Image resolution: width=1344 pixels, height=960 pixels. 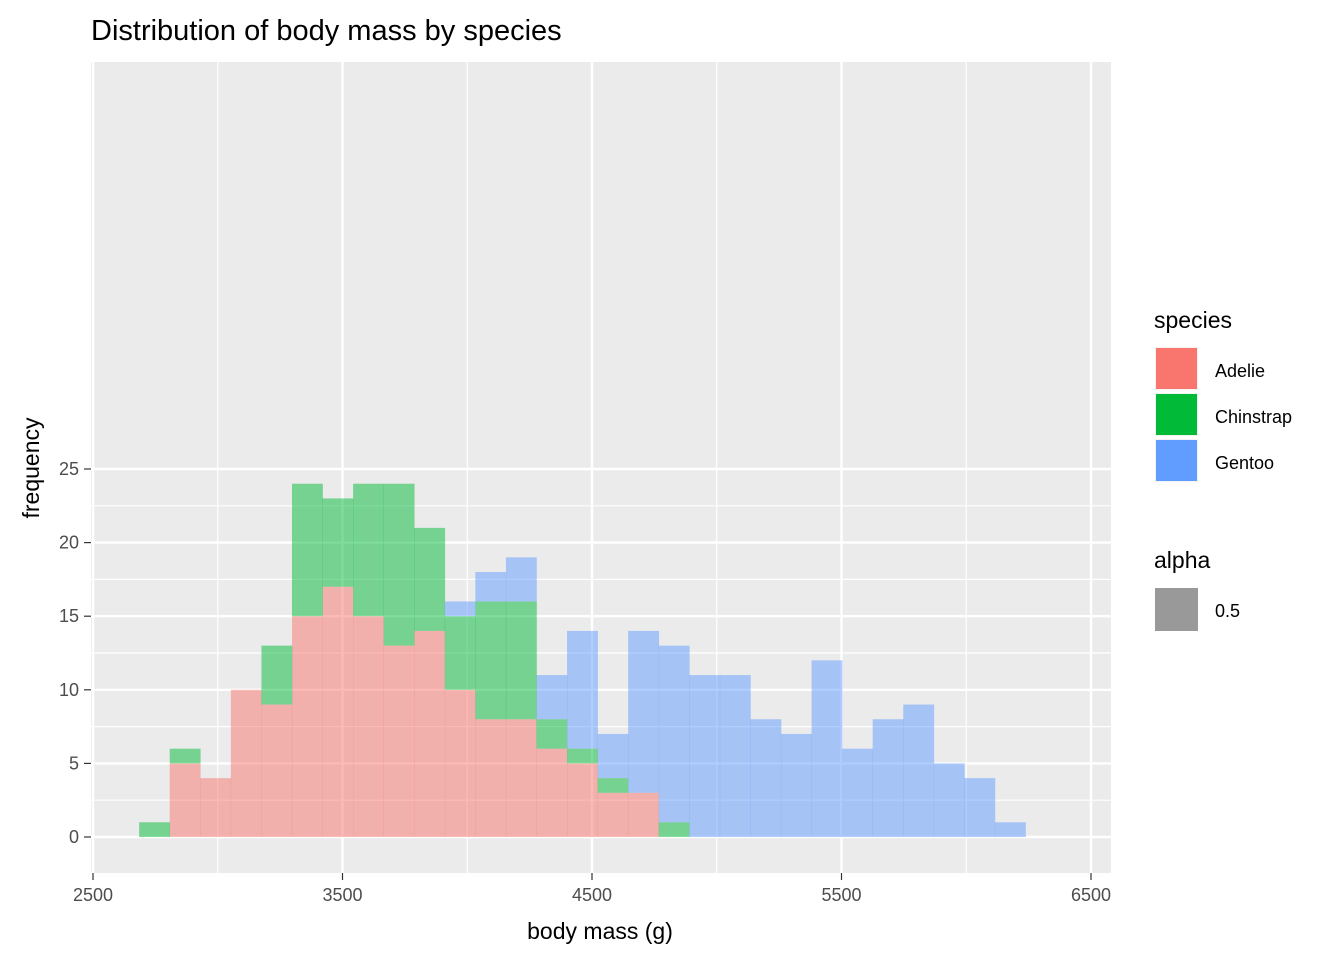 What do you see at coordinates (1193, 320) in the screenshot?
I see `legend-title-species: species` at bounding box center [1193, 320].